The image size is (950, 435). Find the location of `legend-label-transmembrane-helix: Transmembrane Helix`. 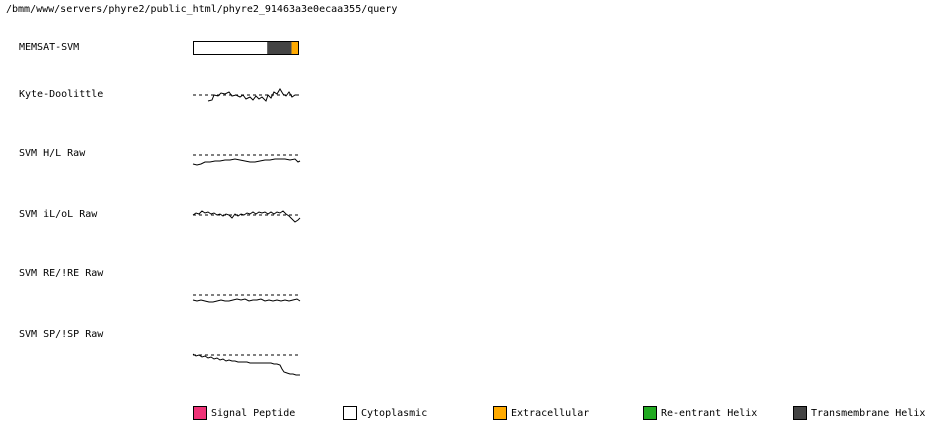

legend-label-transmembrane-helix: Transmembrane Helix is located at coordinates (868, 413).